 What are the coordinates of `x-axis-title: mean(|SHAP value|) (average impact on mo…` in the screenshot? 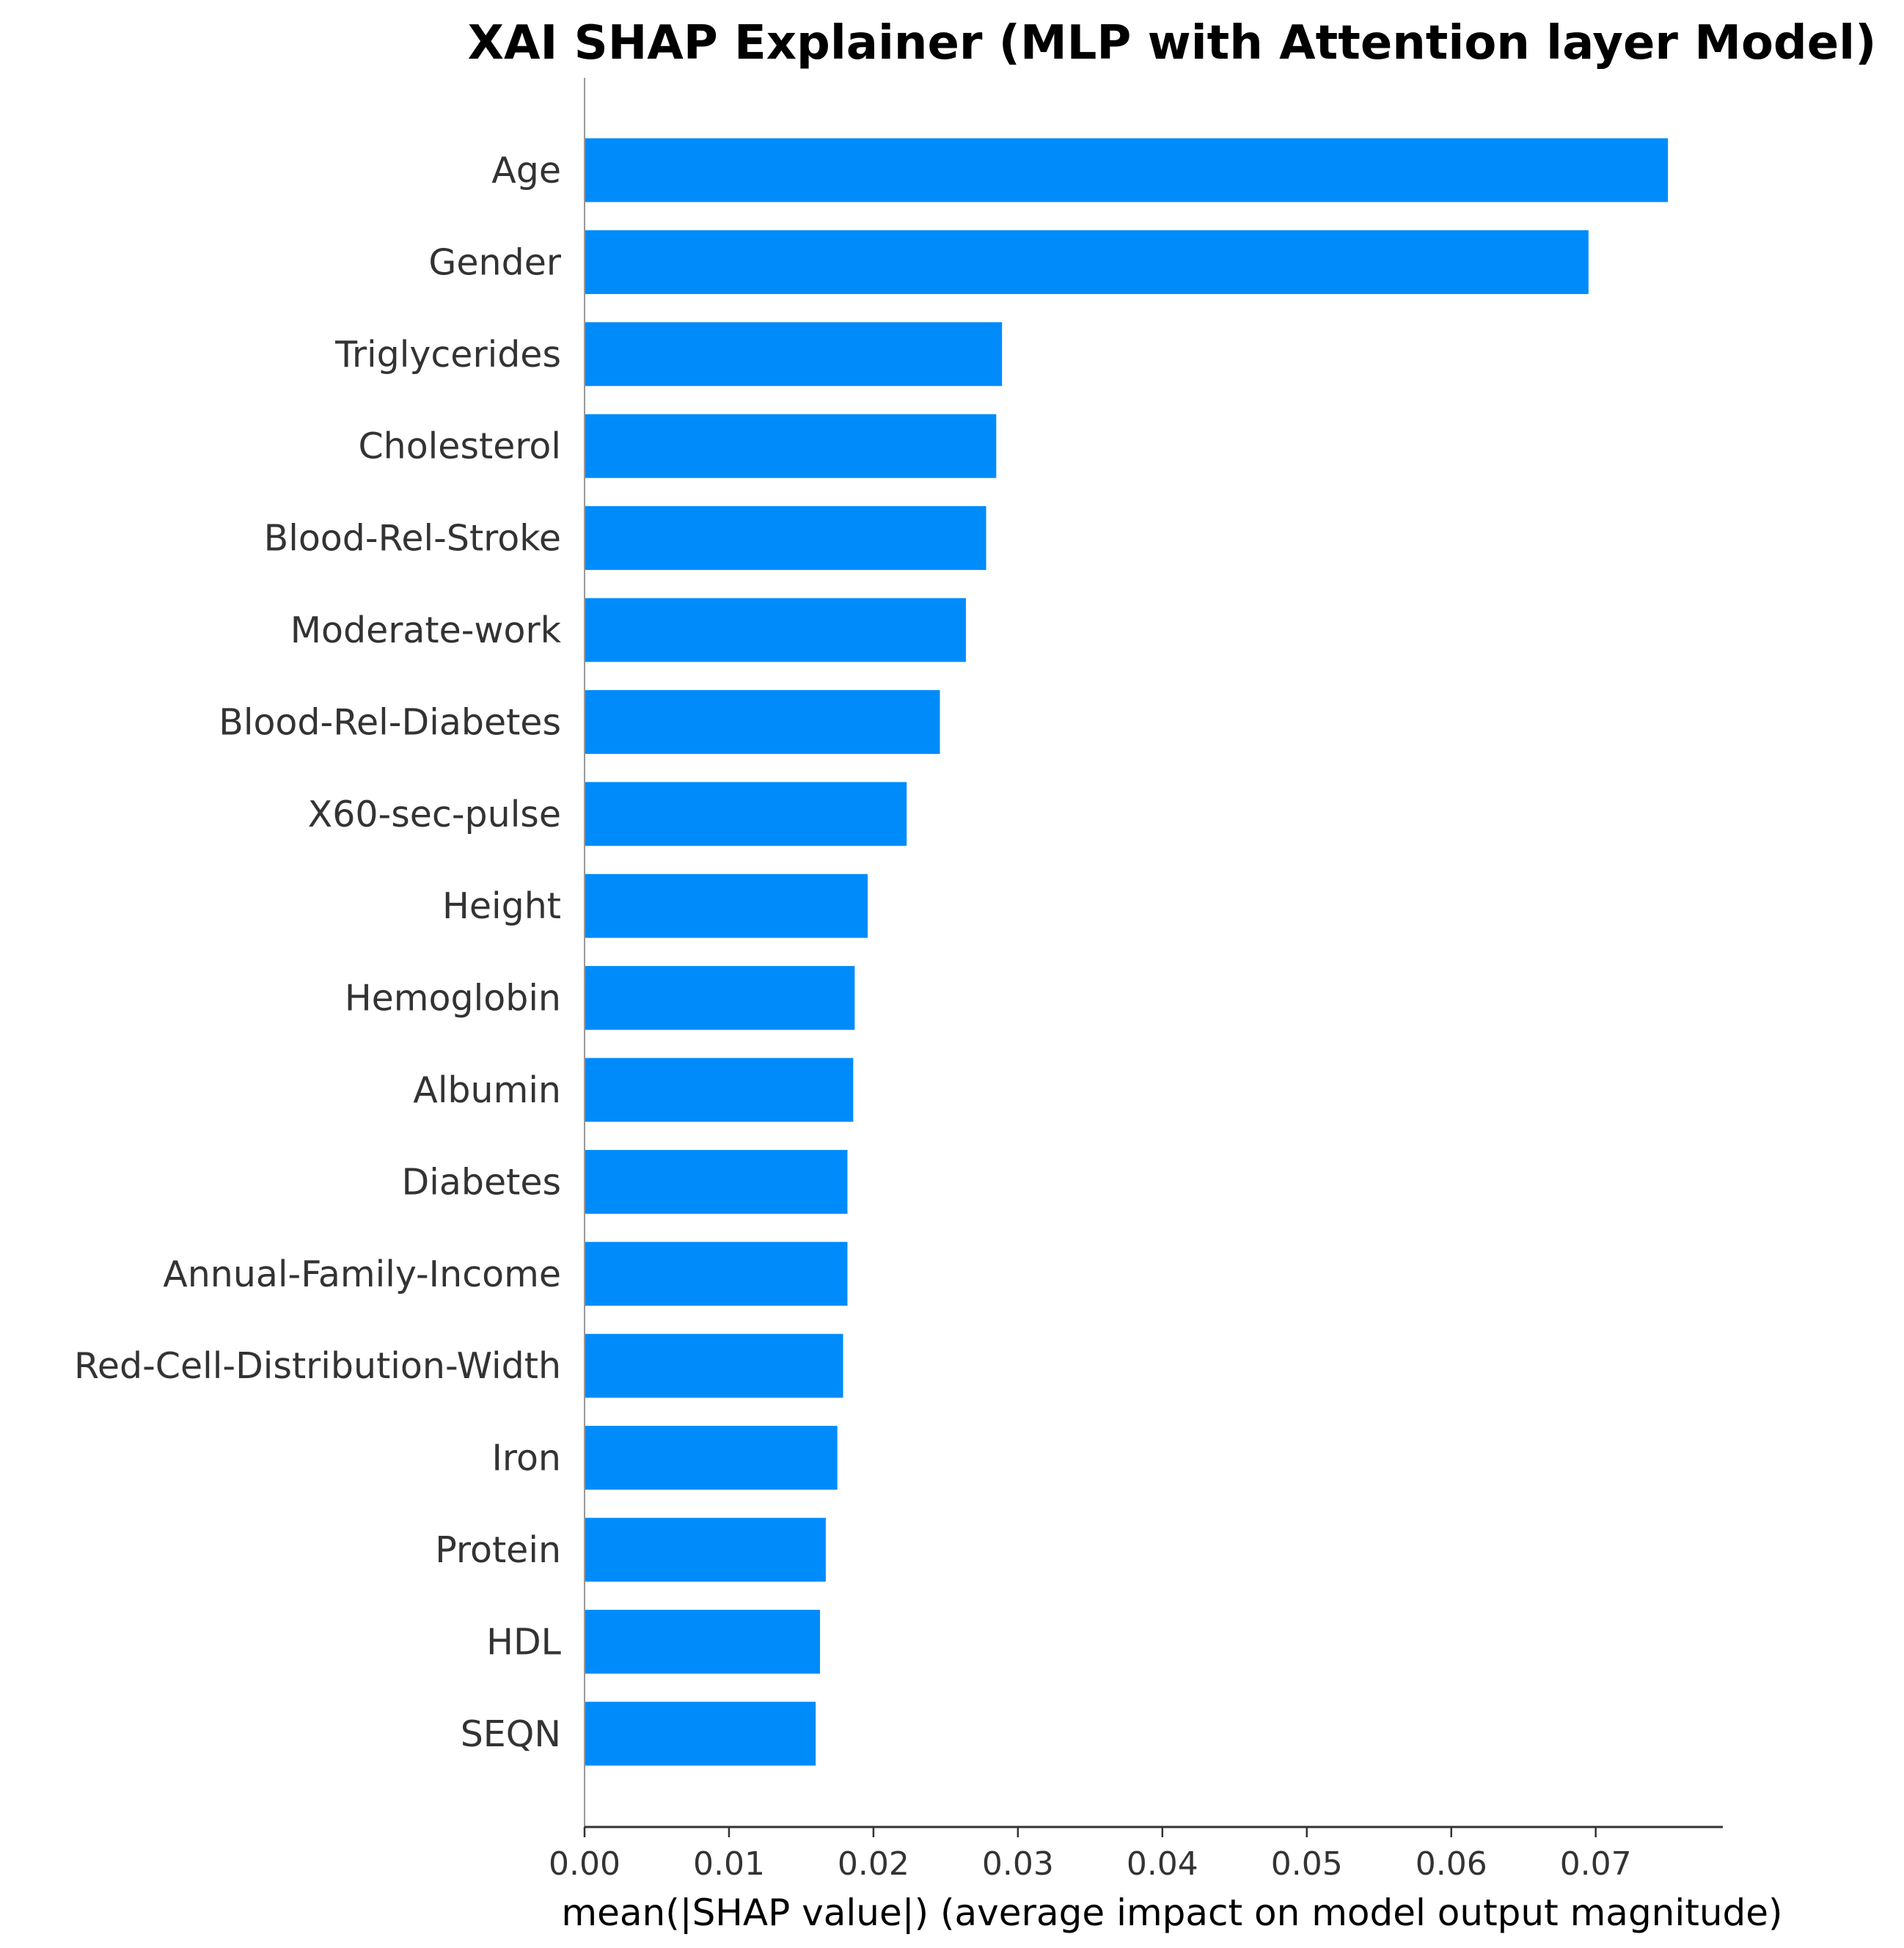 It's located at (1171, 1913).